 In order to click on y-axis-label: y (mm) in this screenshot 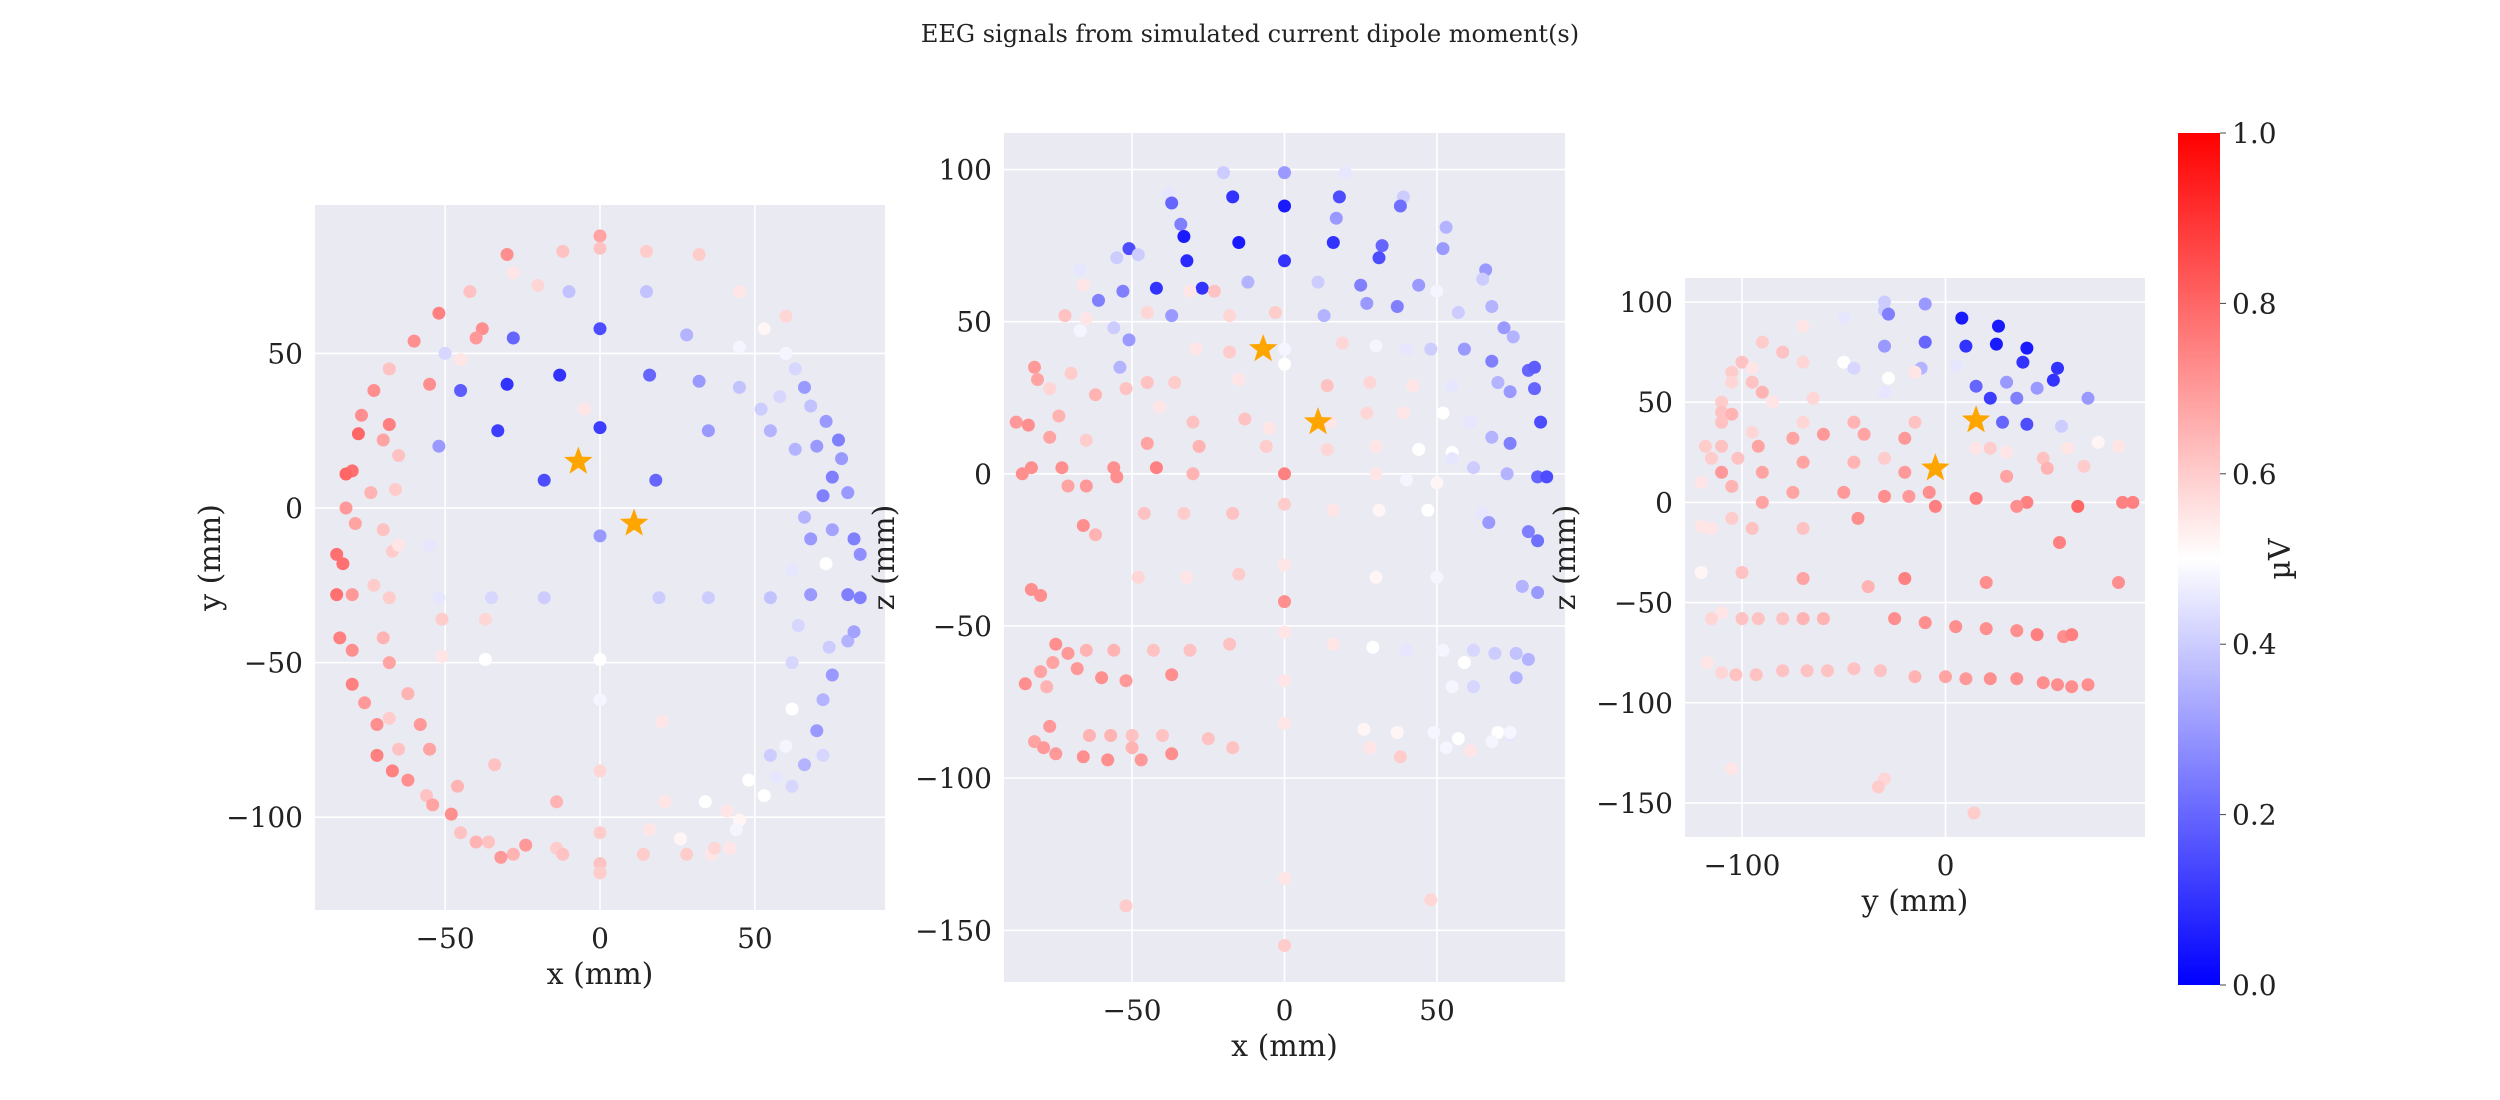, I will do `click(210, 558)`.